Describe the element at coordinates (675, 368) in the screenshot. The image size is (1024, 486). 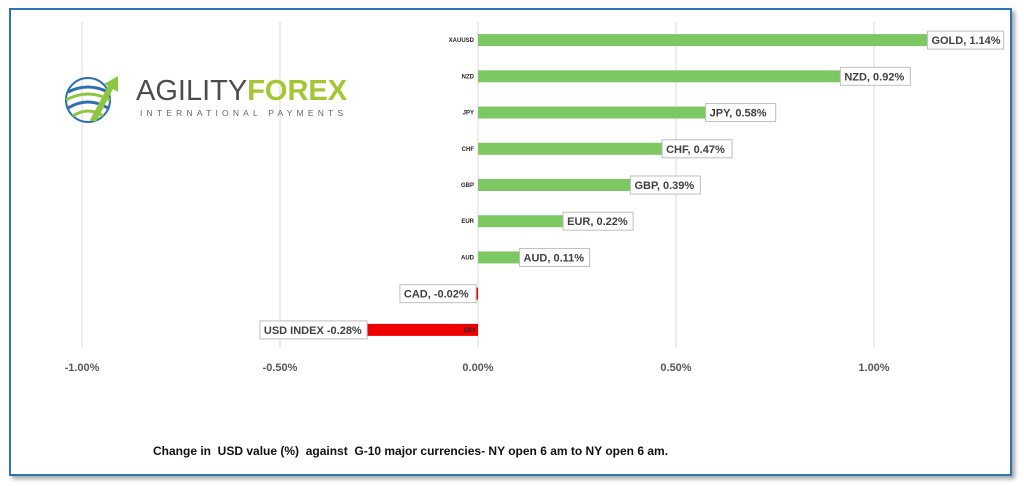
I see `x-tick-label: 0.50%` at that location.